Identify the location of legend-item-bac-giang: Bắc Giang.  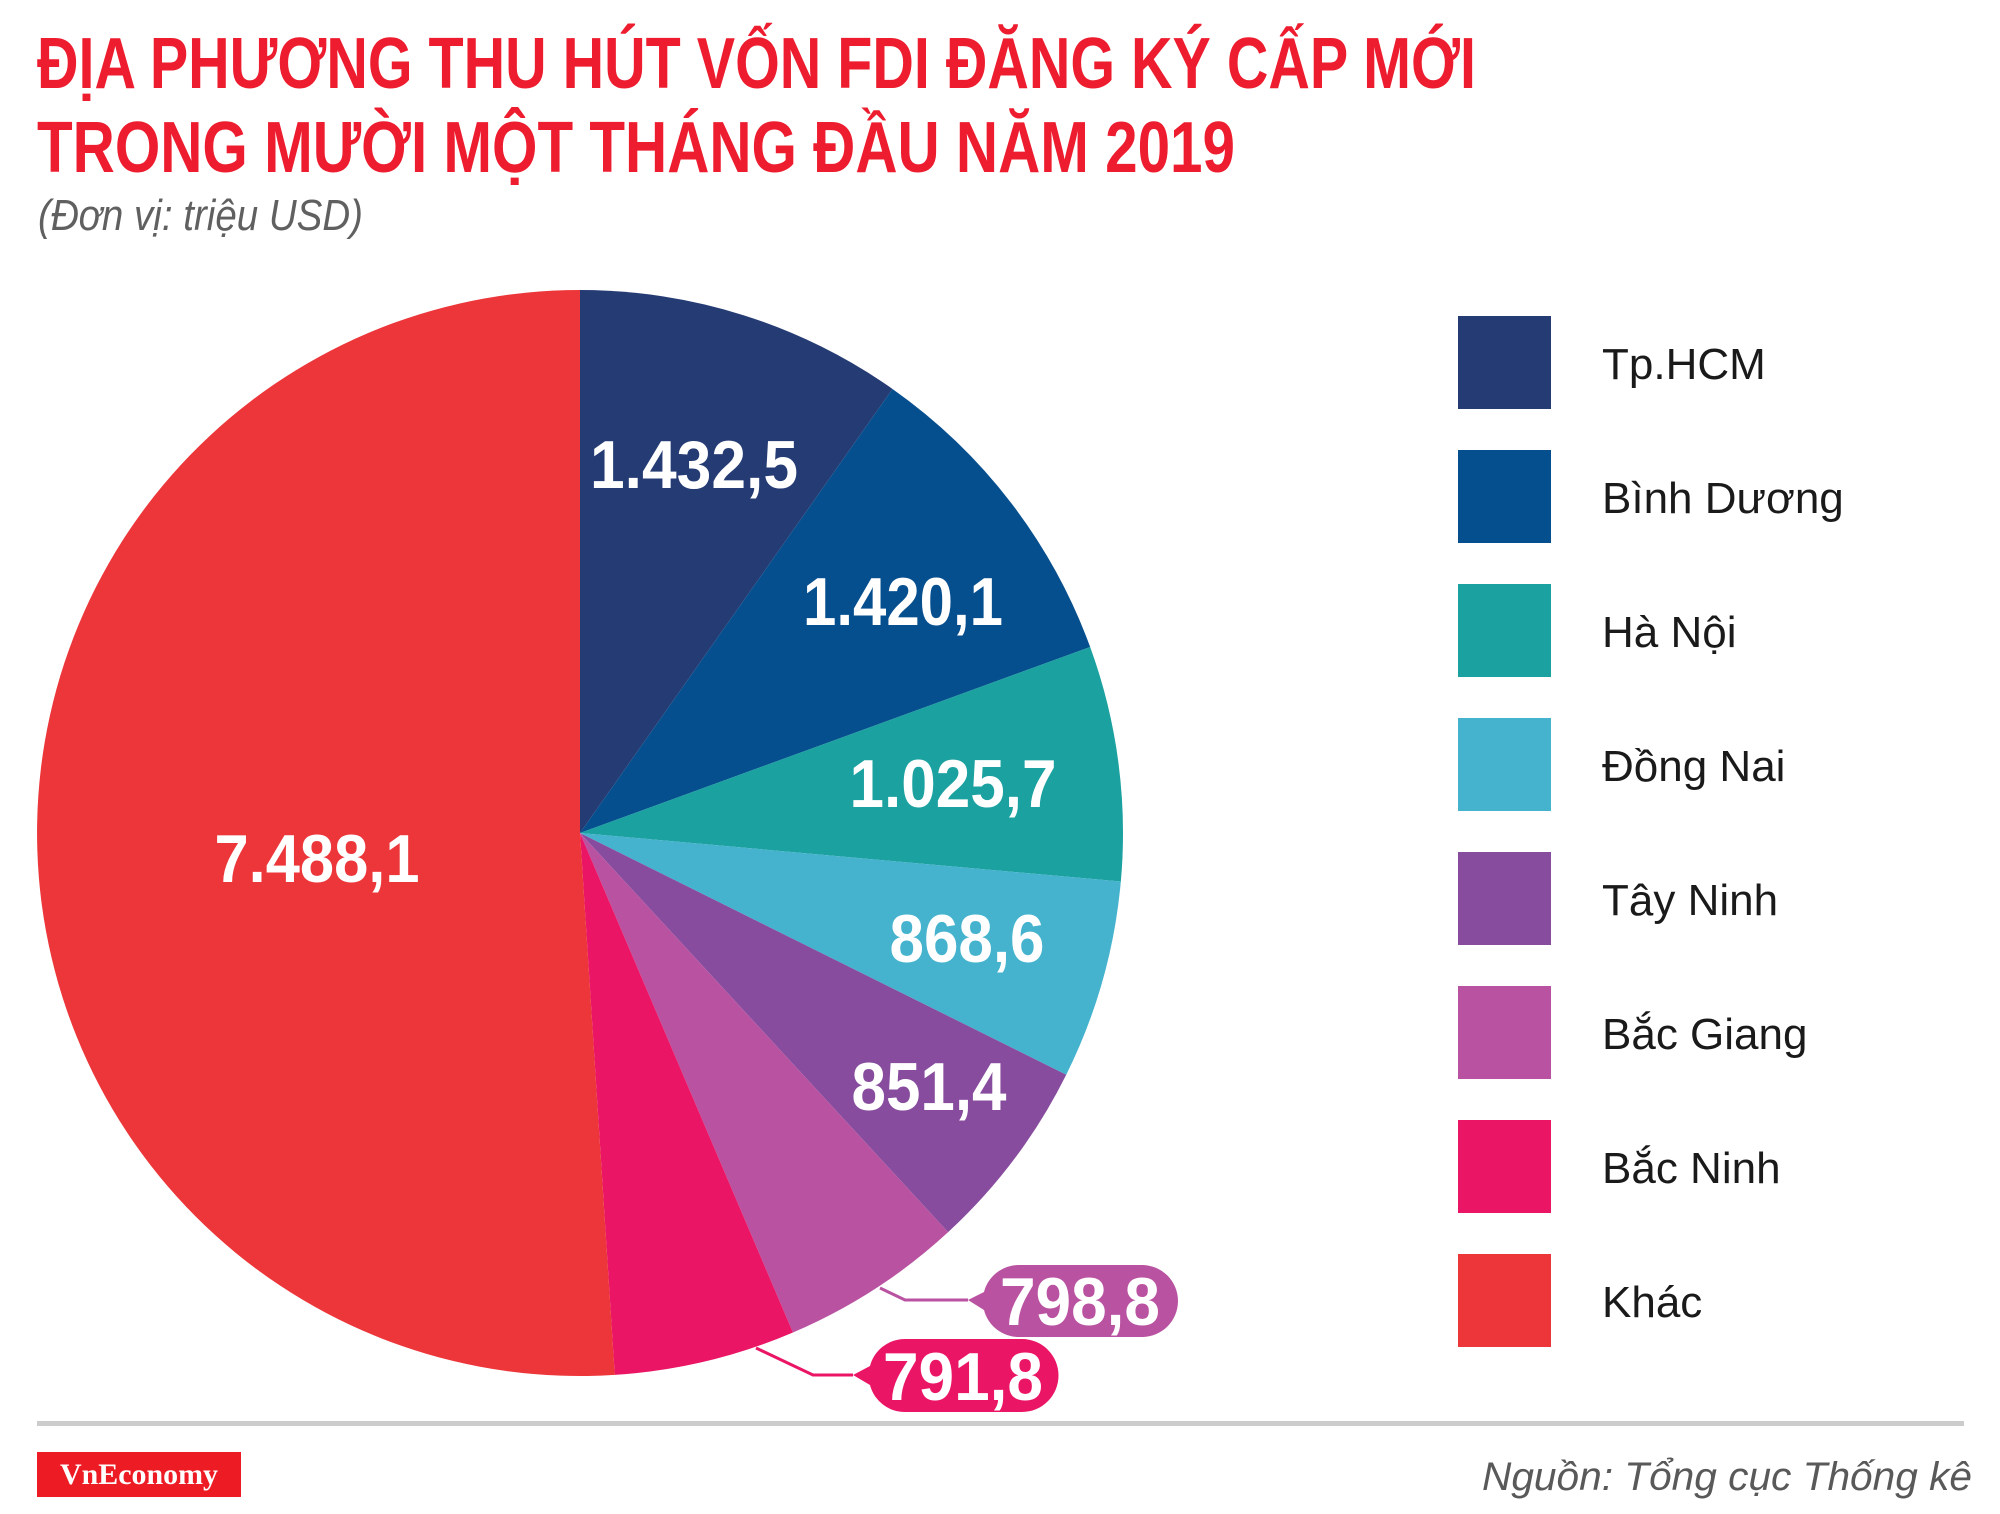
(1632, 1032).